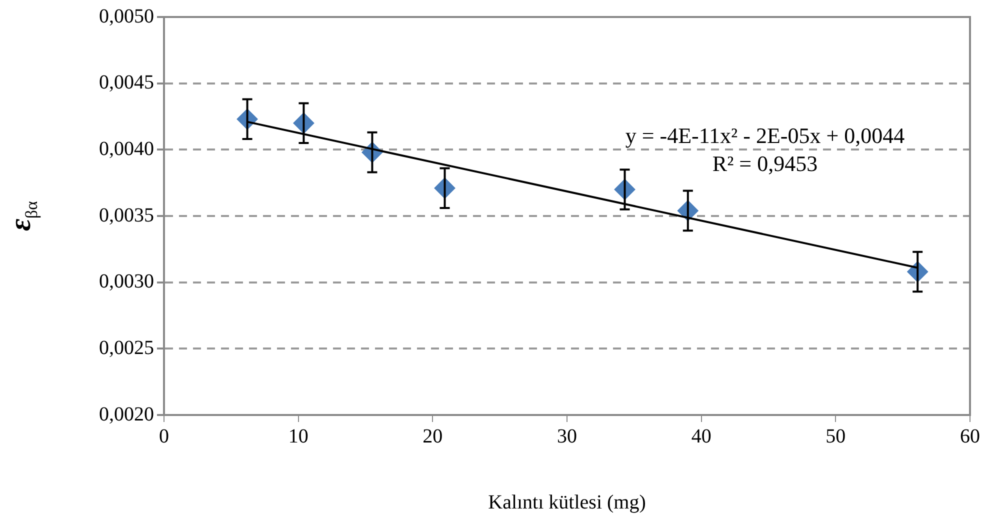  I want to click on annotation: y = -4E-11x² - 2E-05x + 0,0044, so click(765, 135).